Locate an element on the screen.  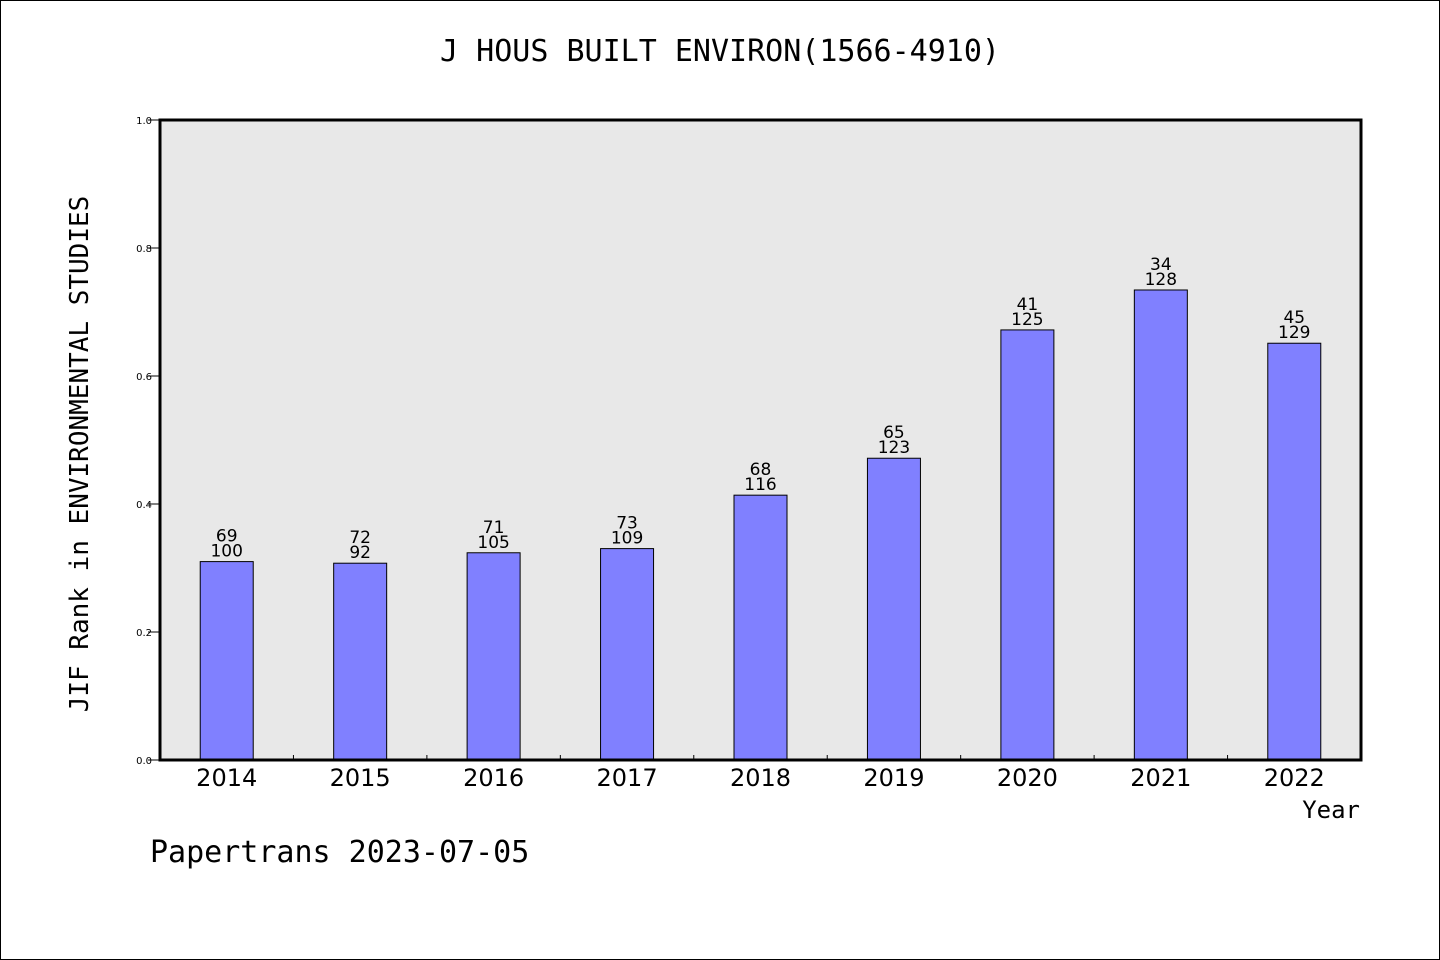
x-axis-label: Year is located at coordinates (1331, 810).